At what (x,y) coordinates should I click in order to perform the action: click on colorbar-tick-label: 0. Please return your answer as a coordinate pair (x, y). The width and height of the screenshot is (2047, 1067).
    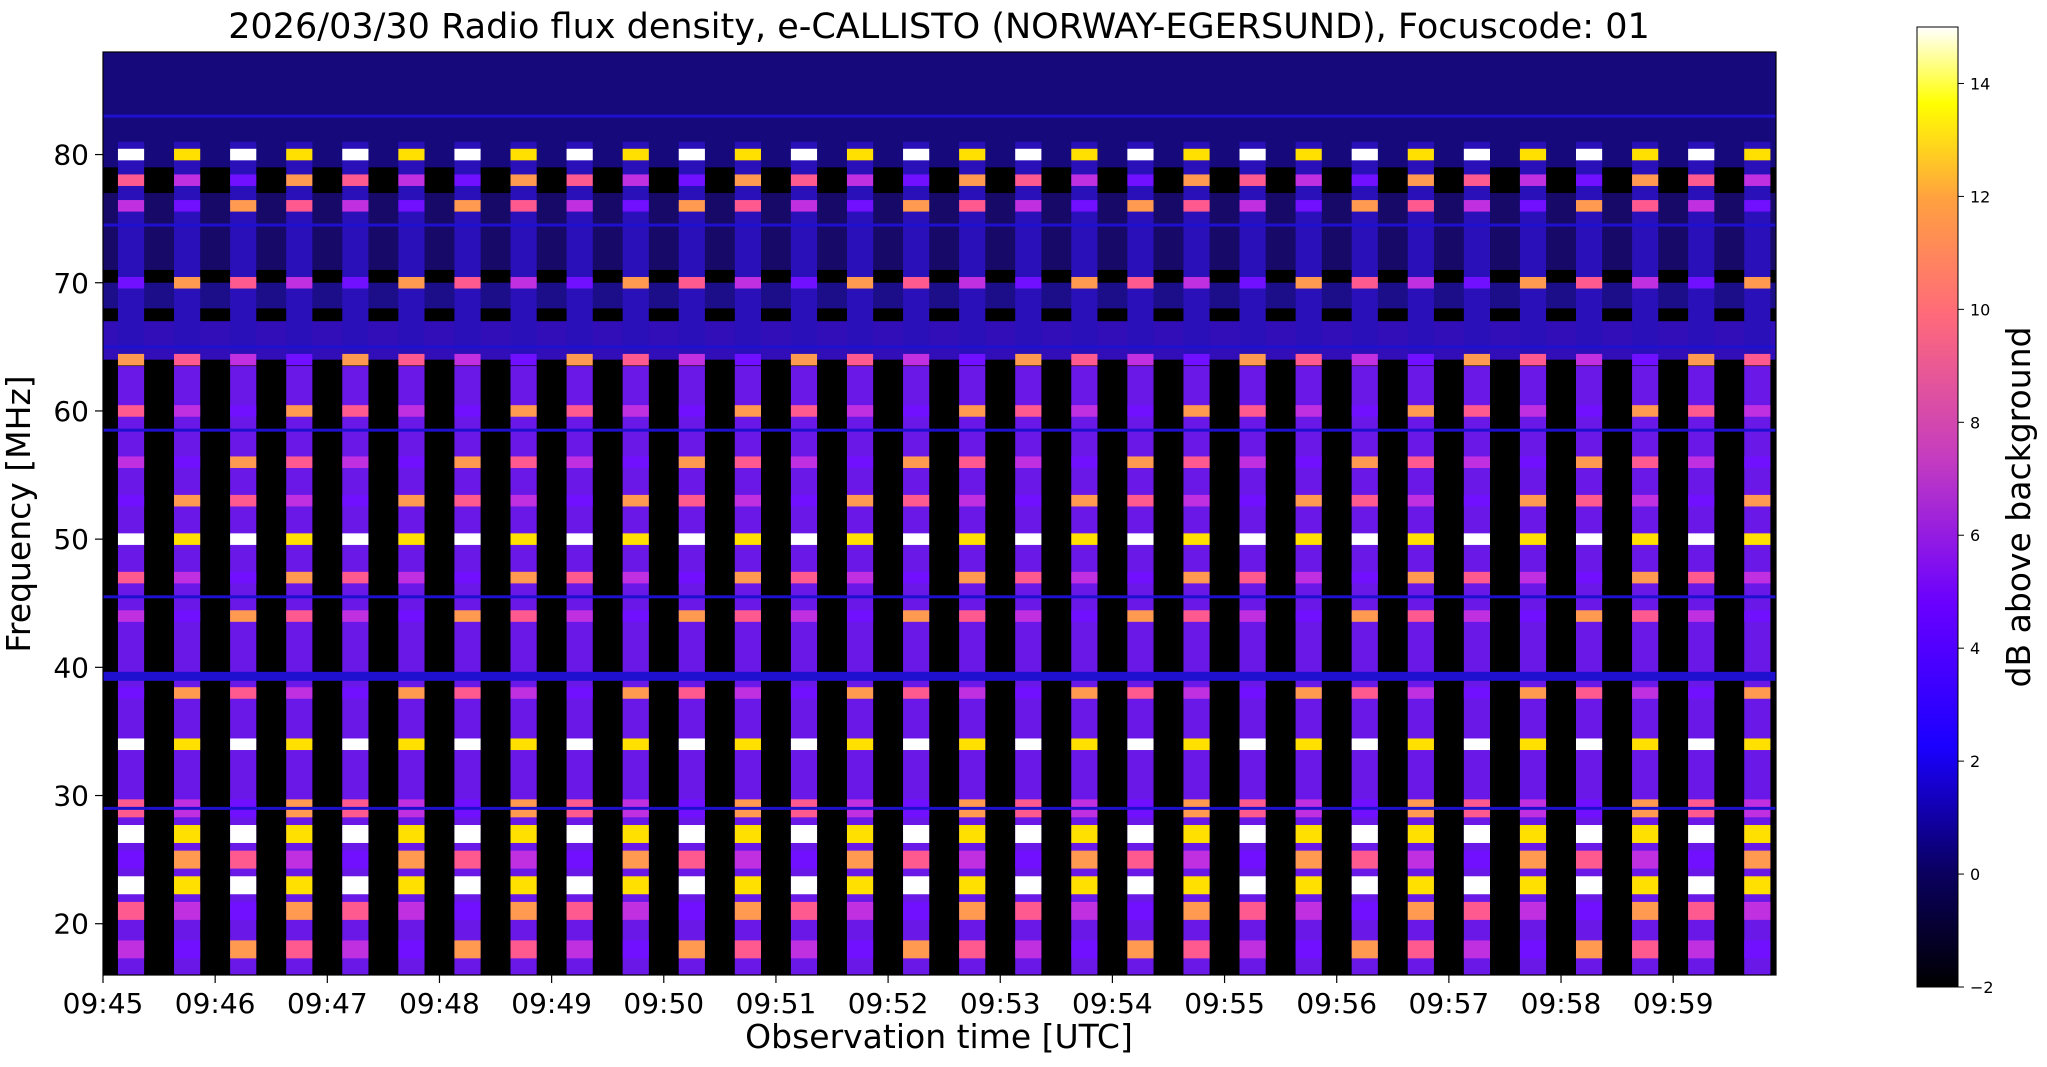
    Looking at the image, I should click on (1975, 874).